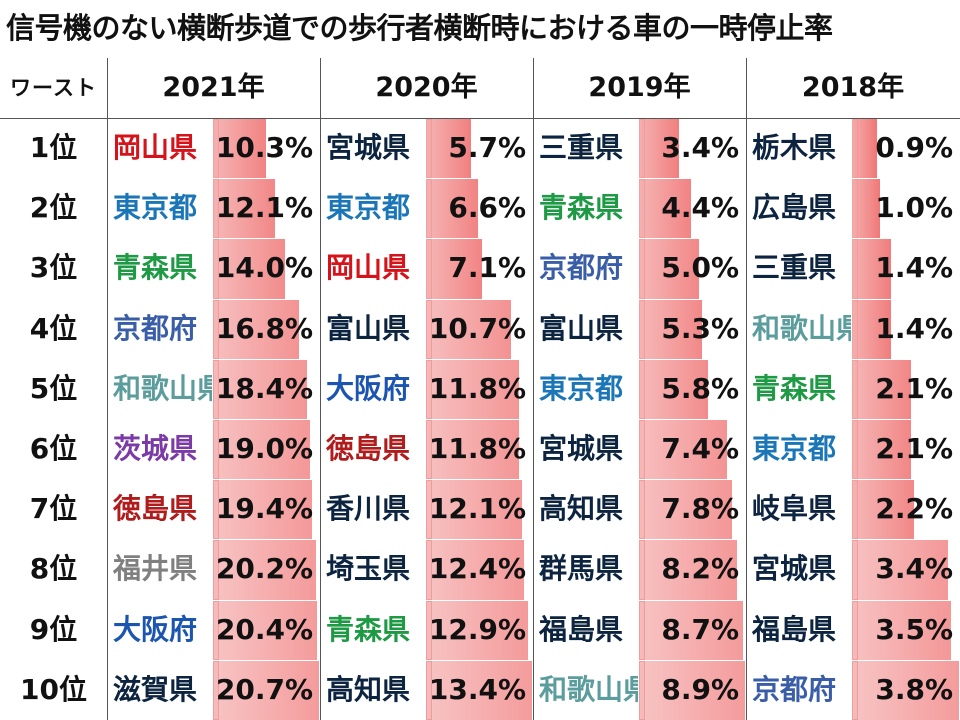 The height and width of the screenshot is (720, 960). What do you see at coordinates (53, 448) in the screenshot?
I see `rank-label: 6位` at bounding box center [53, 448].